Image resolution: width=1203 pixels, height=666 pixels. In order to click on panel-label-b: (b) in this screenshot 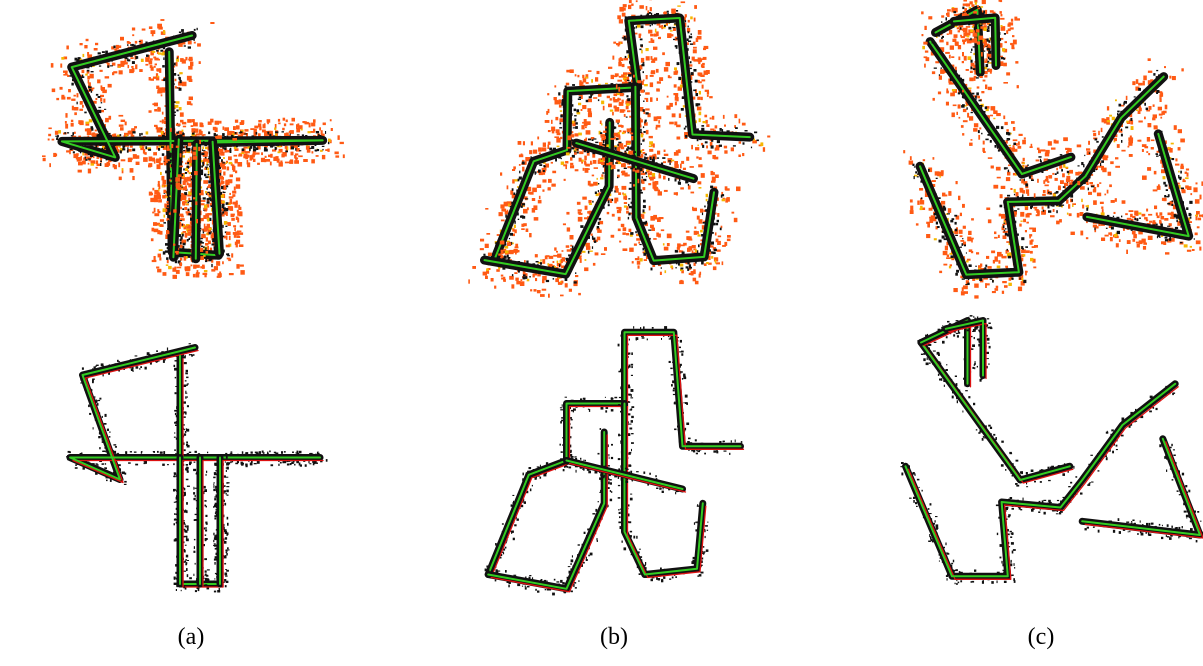, I will do `click(614, 637)`.